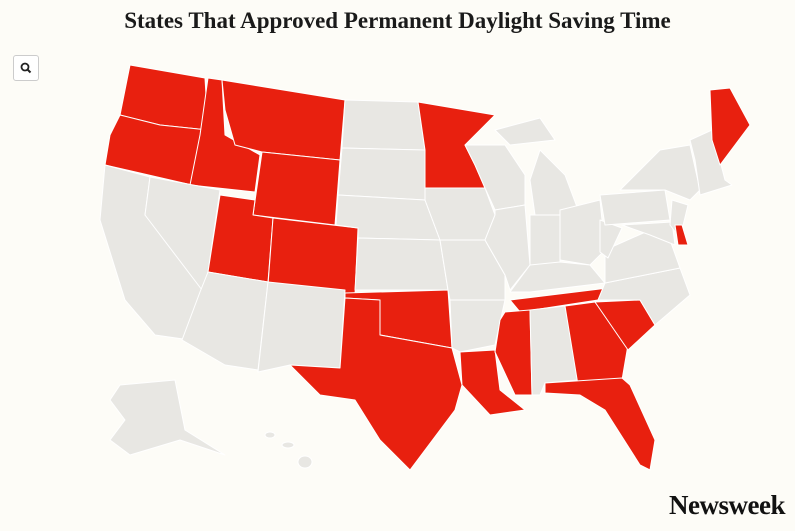  I want to click on search-icon, so click(26, 68).